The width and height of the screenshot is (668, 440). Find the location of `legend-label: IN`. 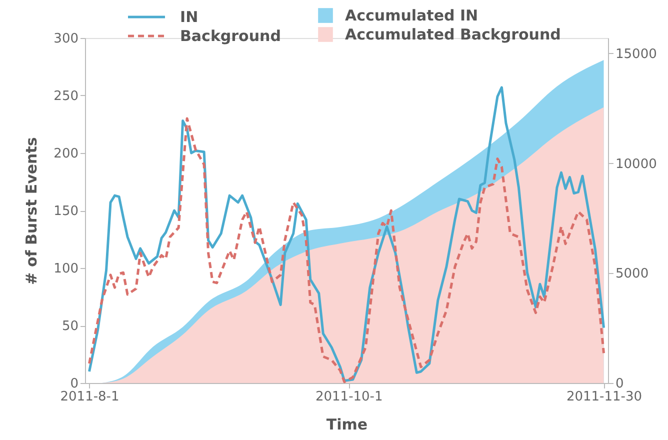

legend-label: IN is located at coordinates (189, 17).